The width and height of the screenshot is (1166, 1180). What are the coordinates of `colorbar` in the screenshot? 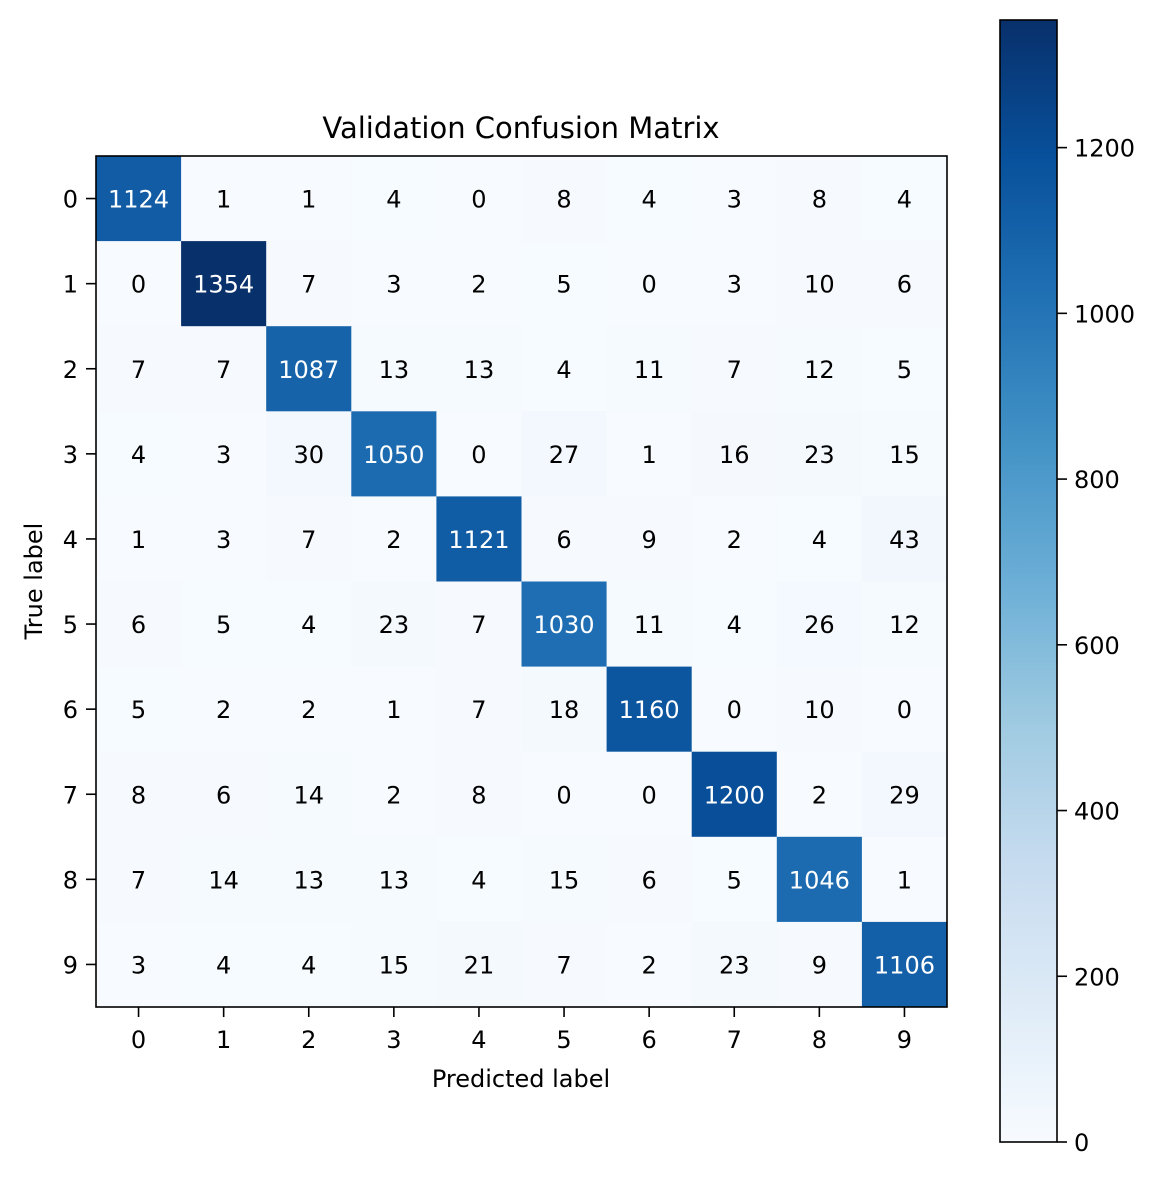 It's located at (1028, 581).